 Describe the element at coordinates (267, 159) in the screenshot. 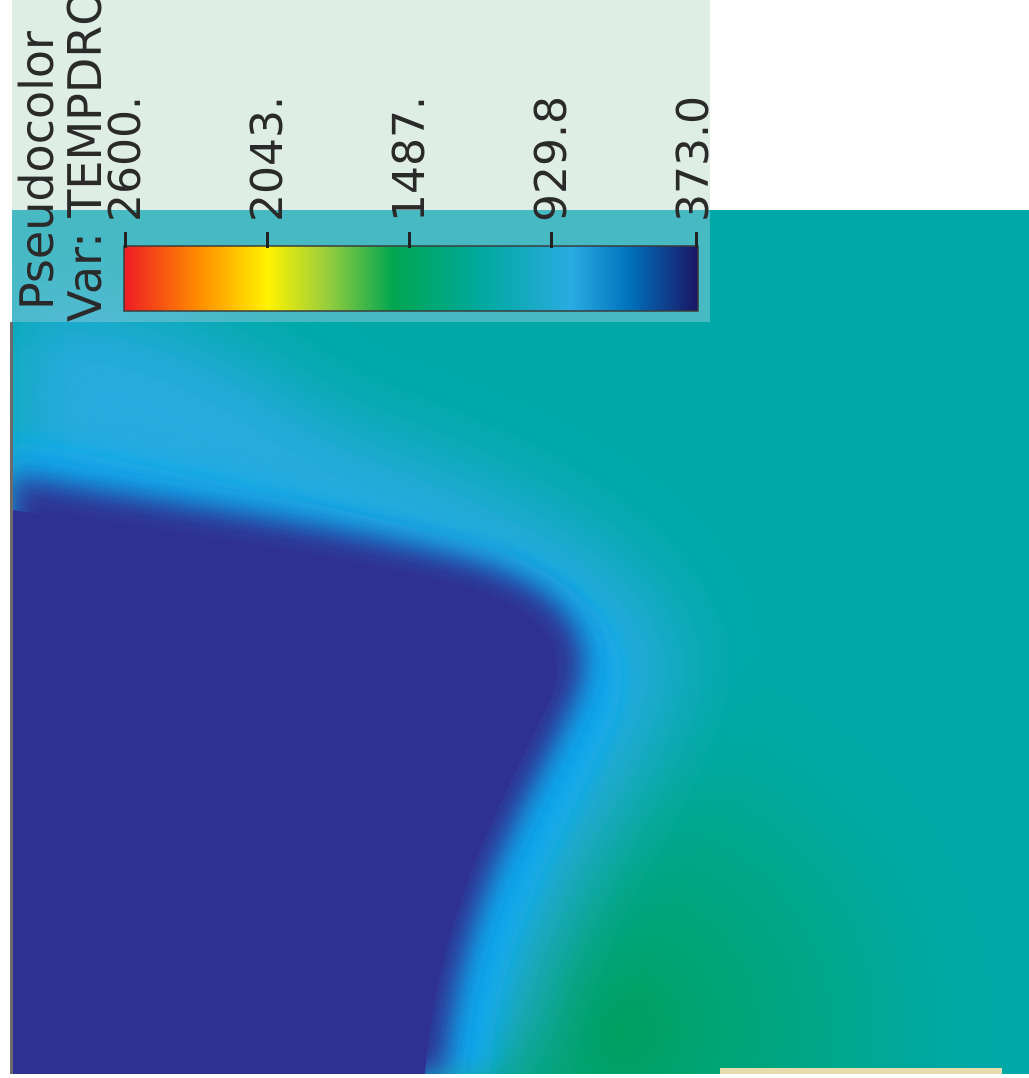

I see `tick-label: 2043.` at that location.